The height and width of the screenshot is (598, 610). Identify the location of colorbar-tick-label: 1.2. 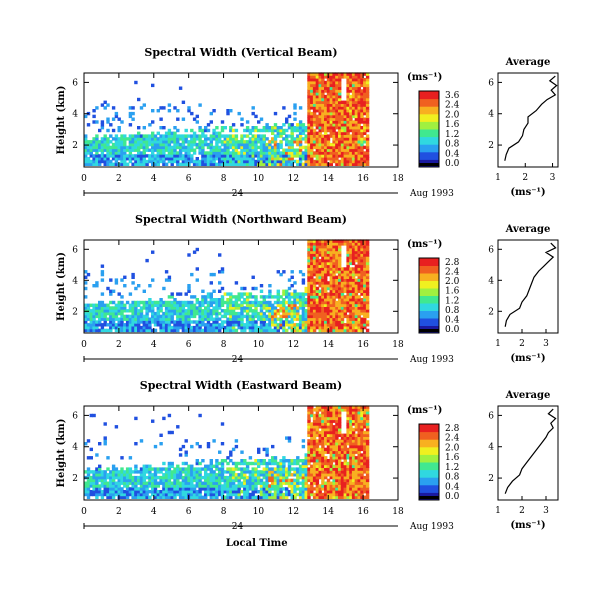
(452, 135).